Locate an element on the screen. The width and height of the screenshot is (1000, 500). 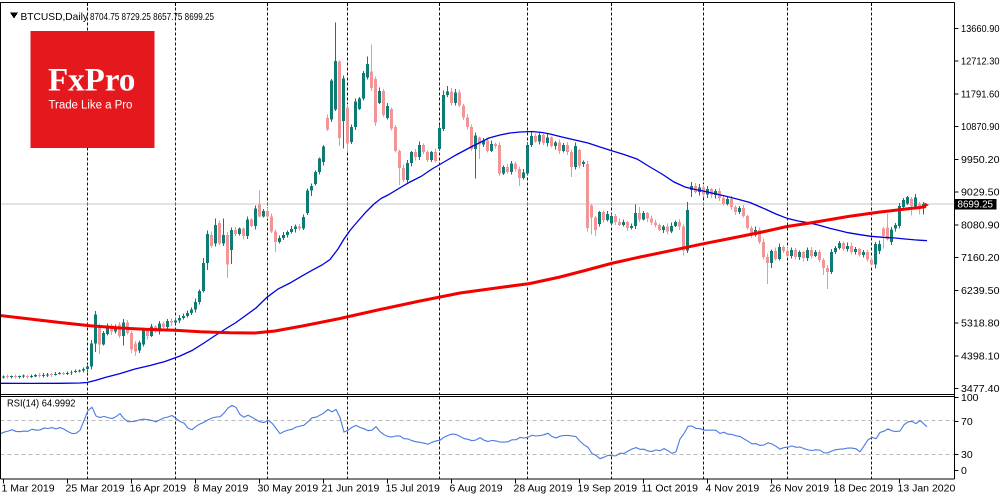
svg-text: 8080.90 is located at coordinates (980, 225).